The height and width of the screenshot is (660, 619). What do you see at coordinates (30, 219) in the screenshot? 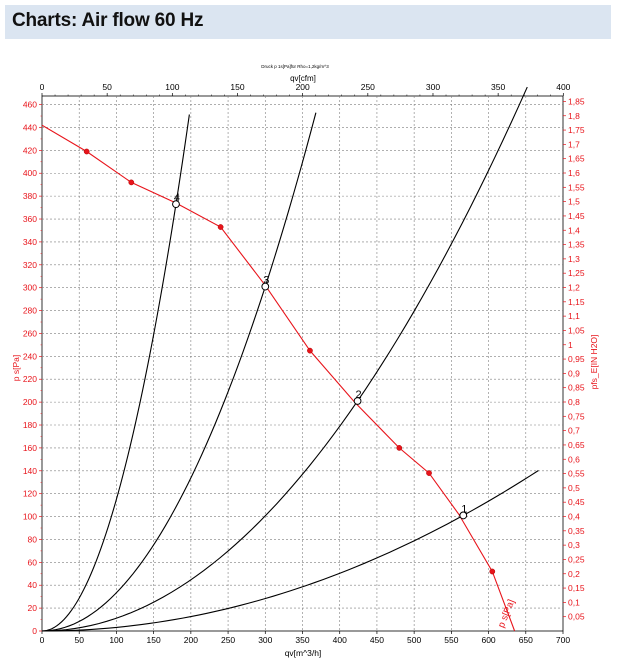
I see `y-tick-label: 360` at bounding box center [30, 219].